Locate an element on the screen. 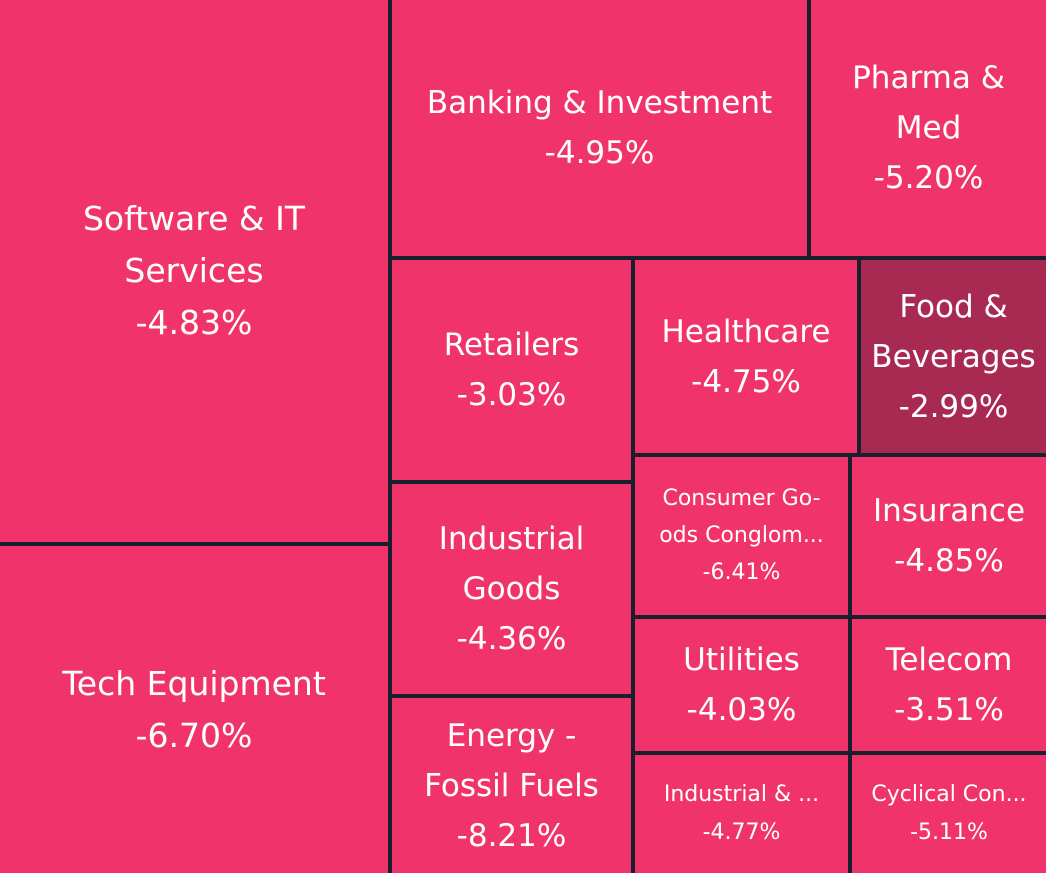  sector-name-label: Beverages is located at coordinates (953, 356).